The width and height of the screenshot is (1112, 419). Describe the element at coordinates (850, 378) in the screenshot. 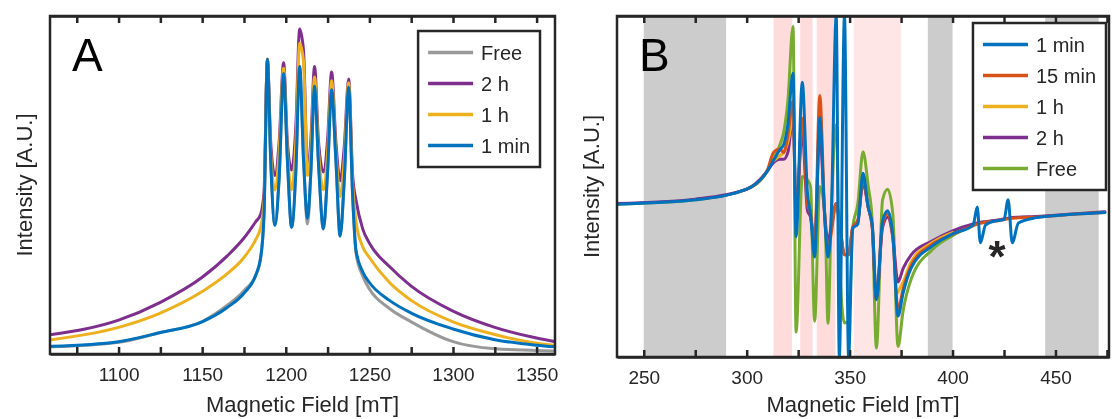

I see `x-tick-label: 350` at that location.